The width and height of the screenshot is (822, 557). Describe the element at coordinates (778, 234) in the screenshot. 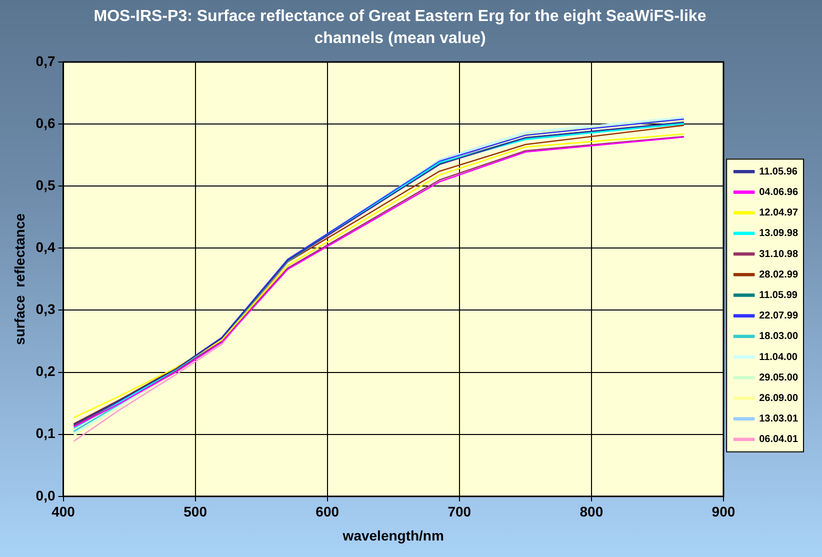

I see `legend-label: 13.09.98` at that location.